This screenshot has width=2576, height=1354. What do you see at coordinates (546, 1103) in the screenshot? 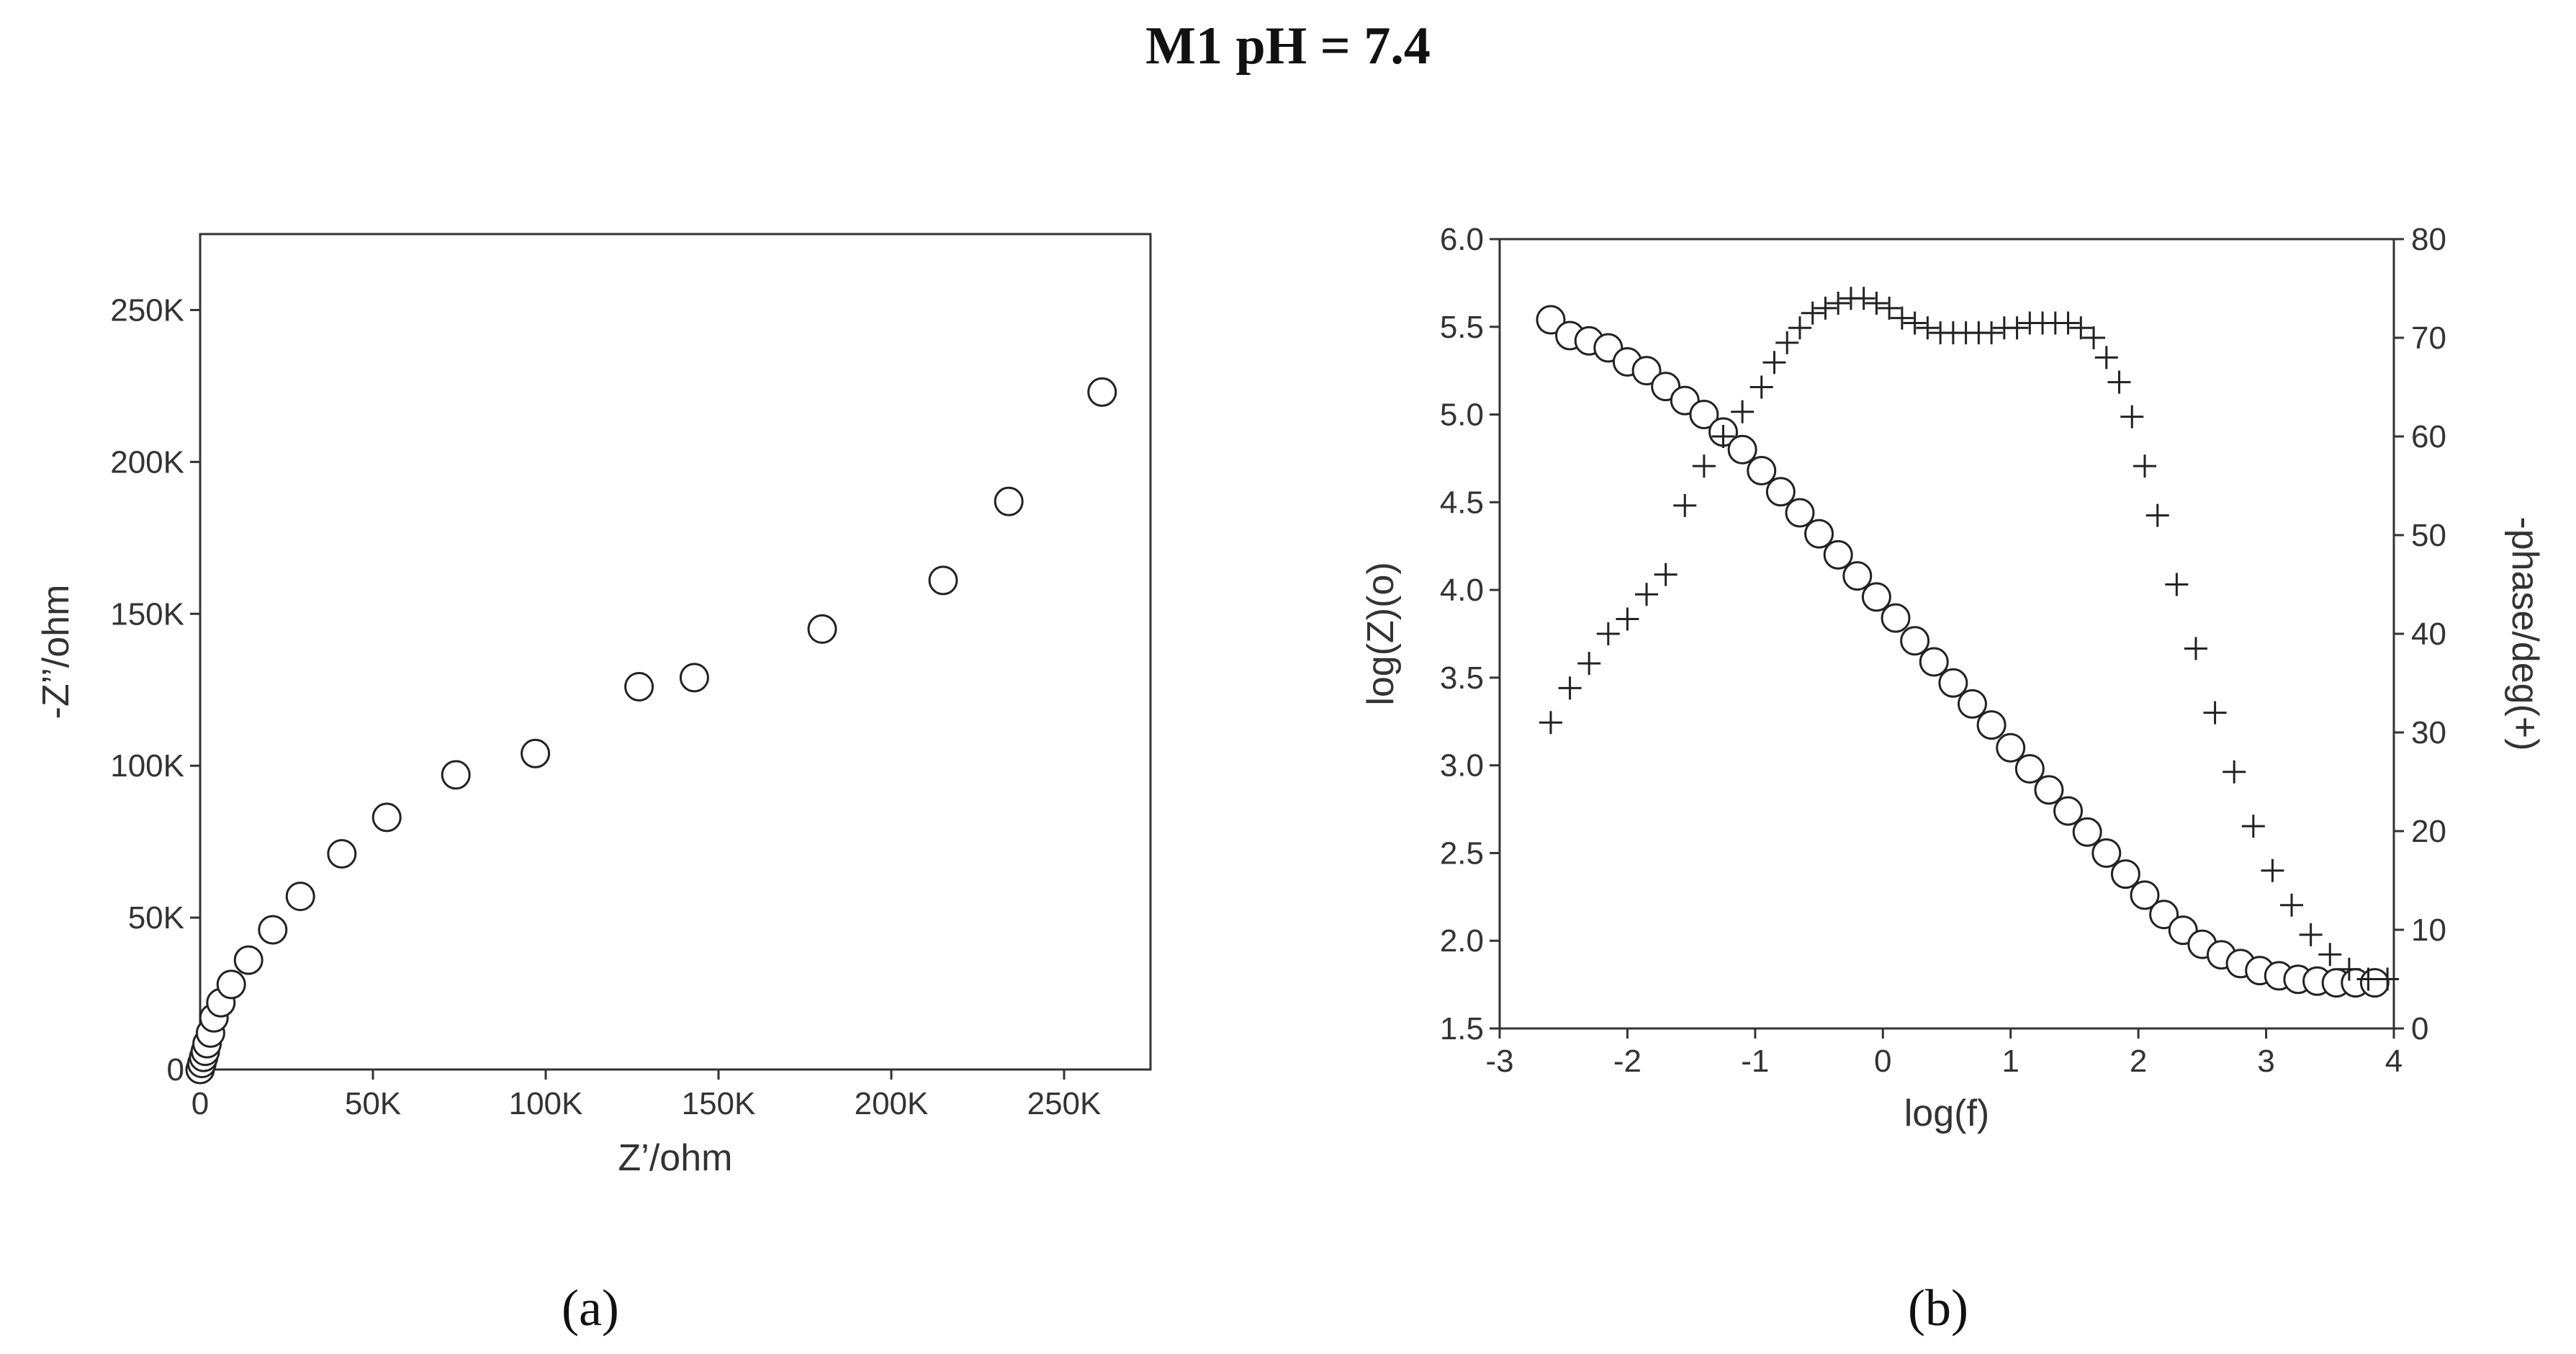
I see `x-tick-label-a: 100K` at bounding box center [546, 1103].